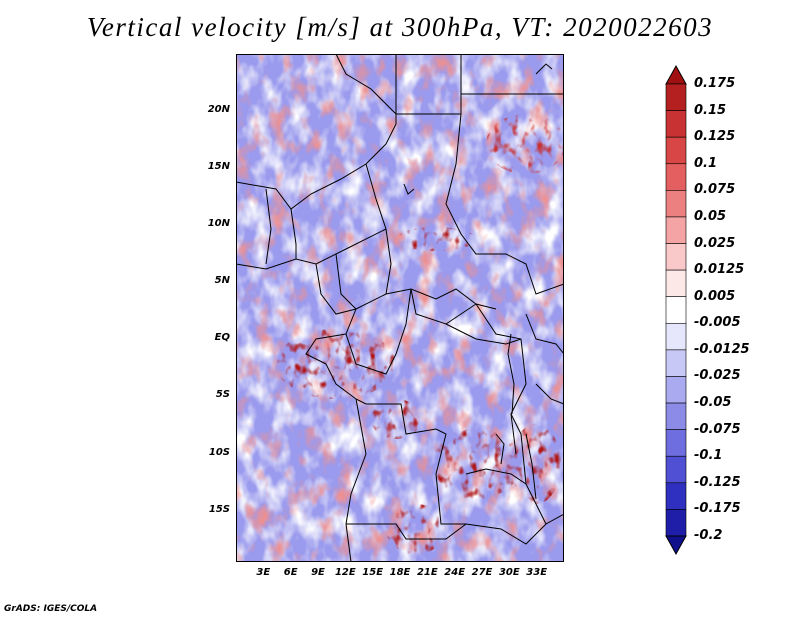  Describe the element at coordinates (218, 167) in the screenshot. I see `lat-tick-label: 15N` at that location.